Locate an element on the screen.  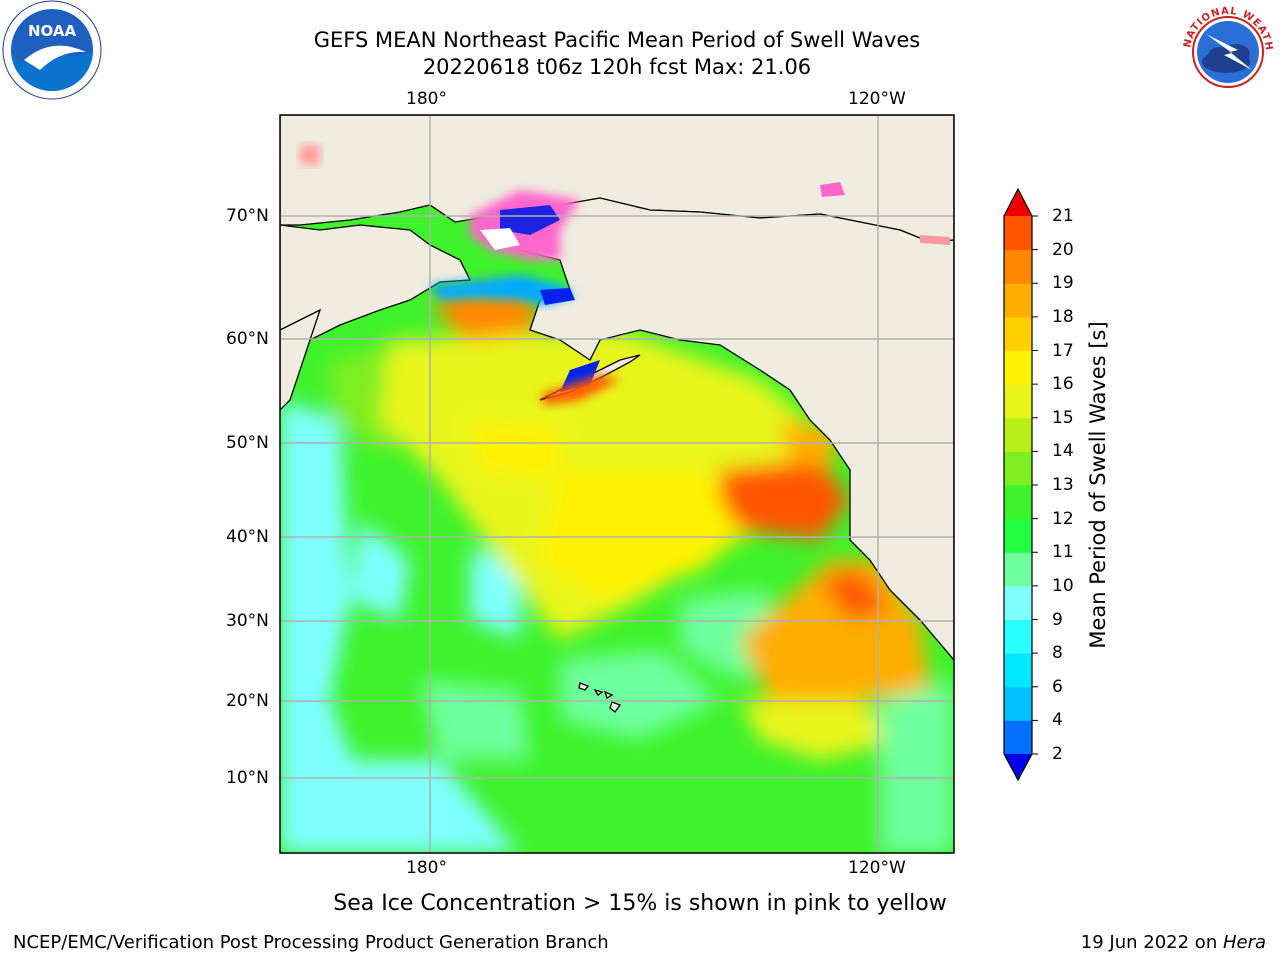
colorbar-tick-label: 13 is located at coordinates (1063, 485).